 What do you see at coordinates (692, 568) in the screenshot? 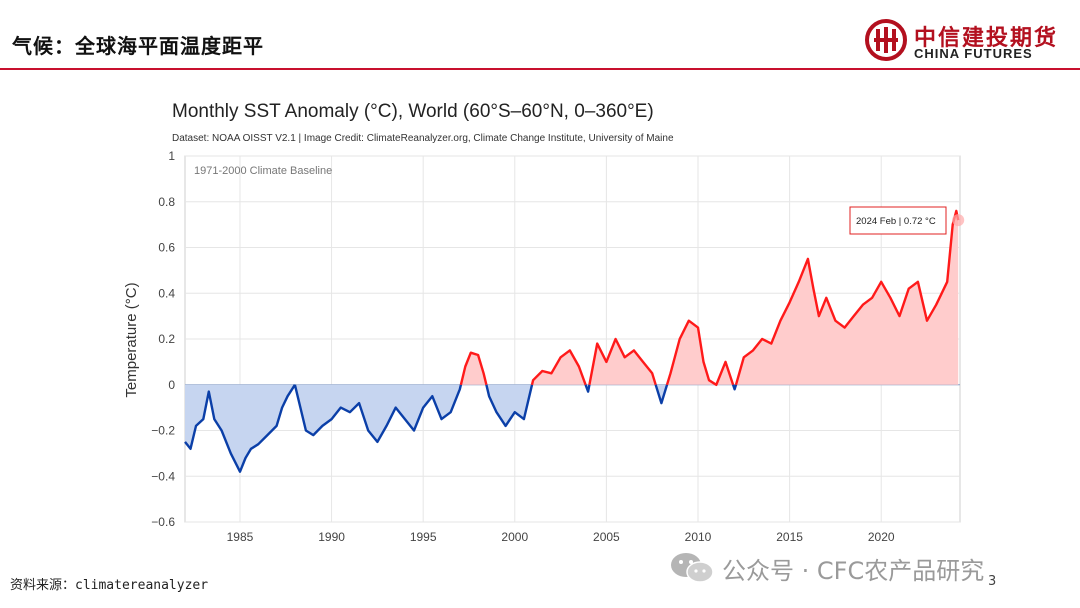
I see `wechat-icon` at bounding box center [692, 568].